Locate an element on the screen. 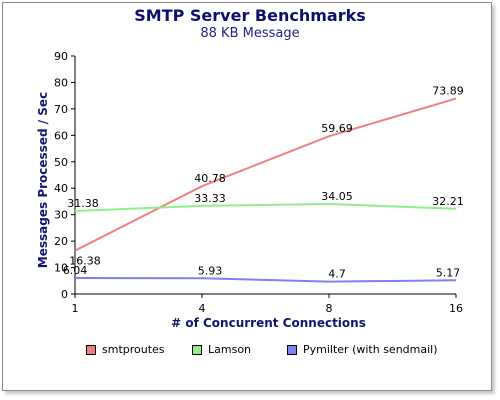  x-tick-label: 8 is located at coordinates (329, 308).